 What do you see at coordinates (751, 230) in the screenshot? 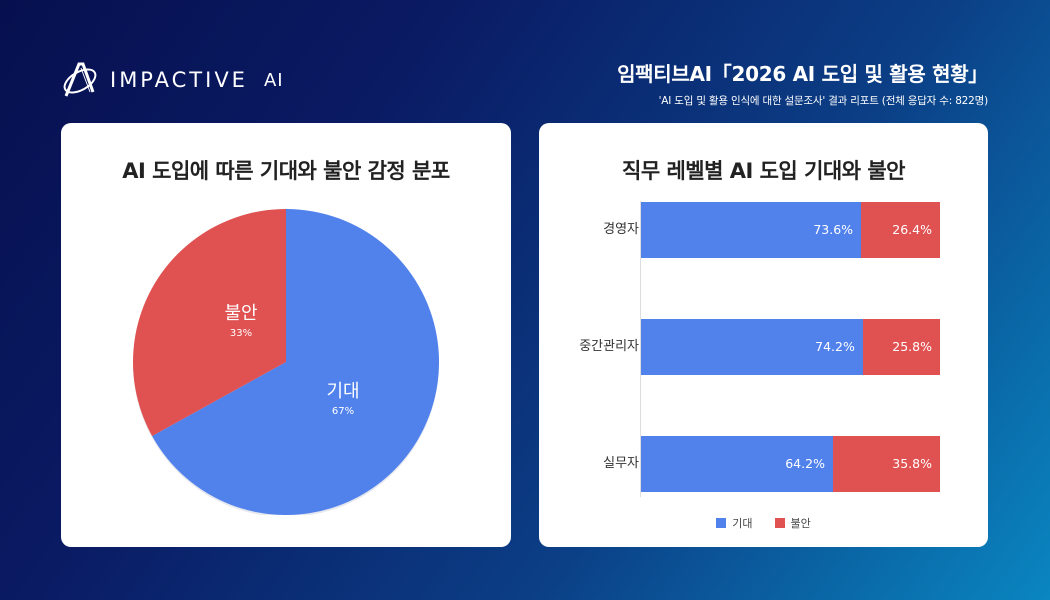
I see `bar-segment-expectation: 73.6%` at bounding box center [751, 230].